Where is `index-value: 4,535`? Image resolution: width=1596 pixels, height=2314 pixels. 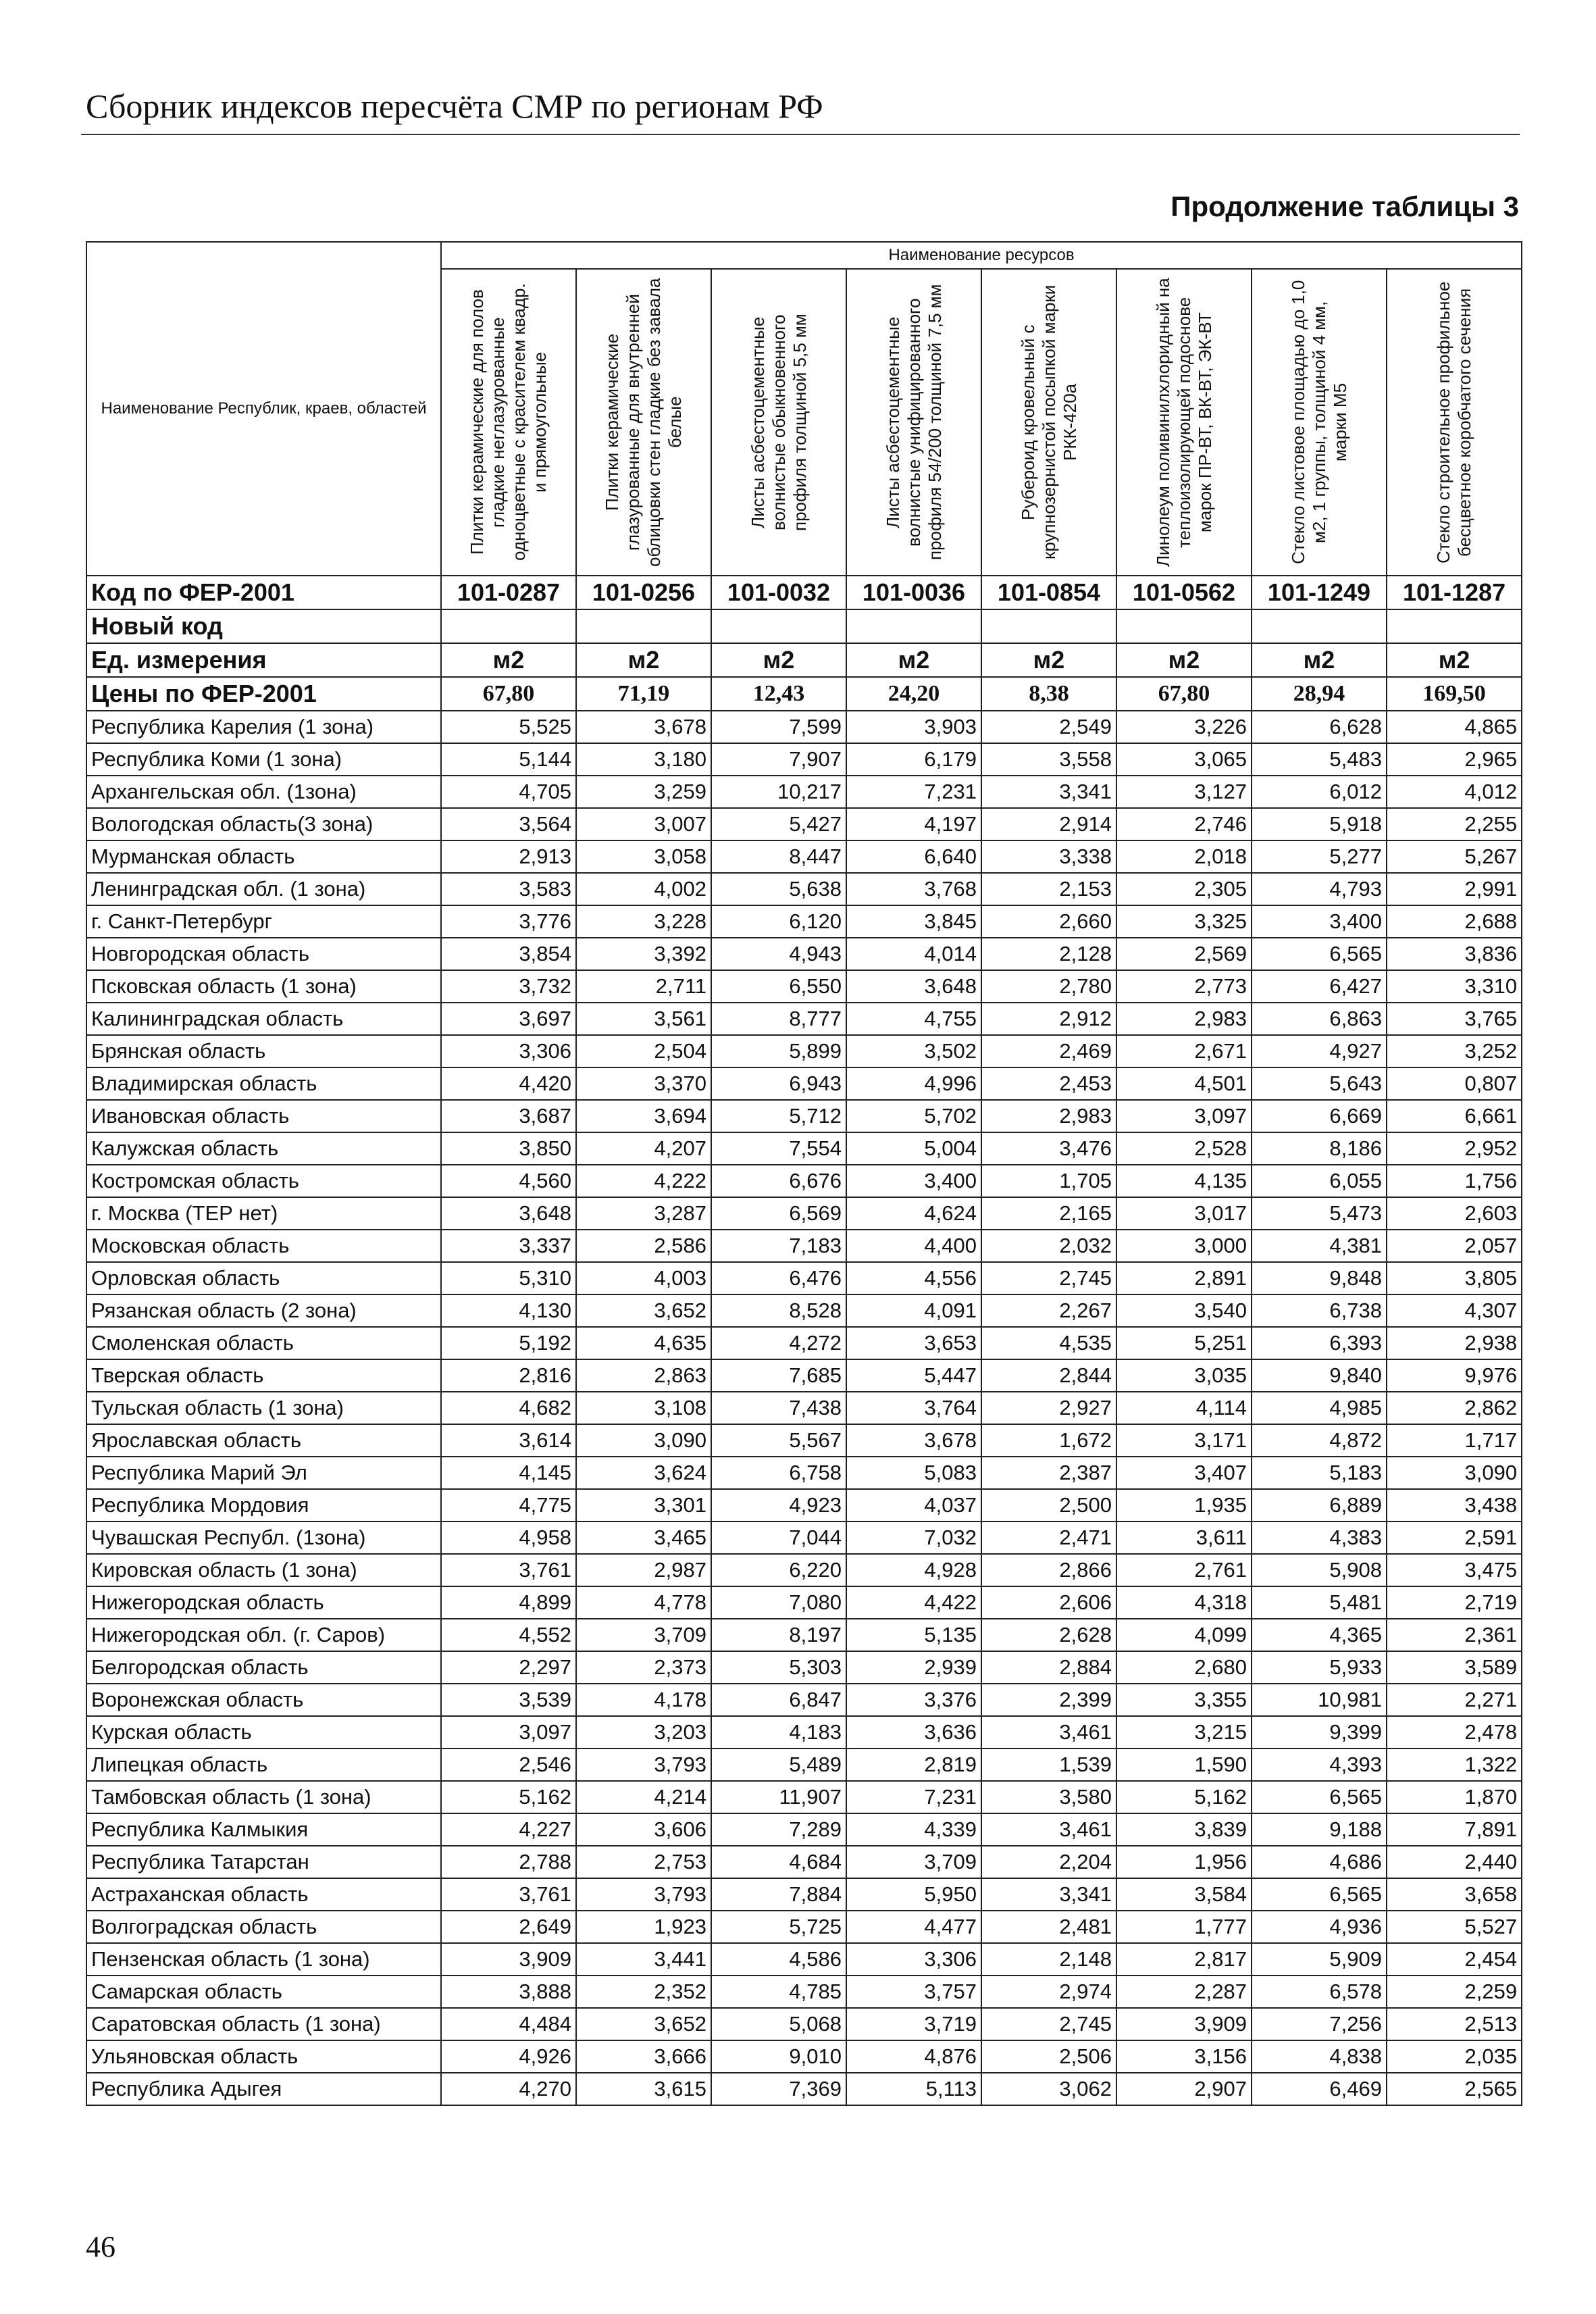 index-value: 4,535 is located at coordinates (1049, 1343).